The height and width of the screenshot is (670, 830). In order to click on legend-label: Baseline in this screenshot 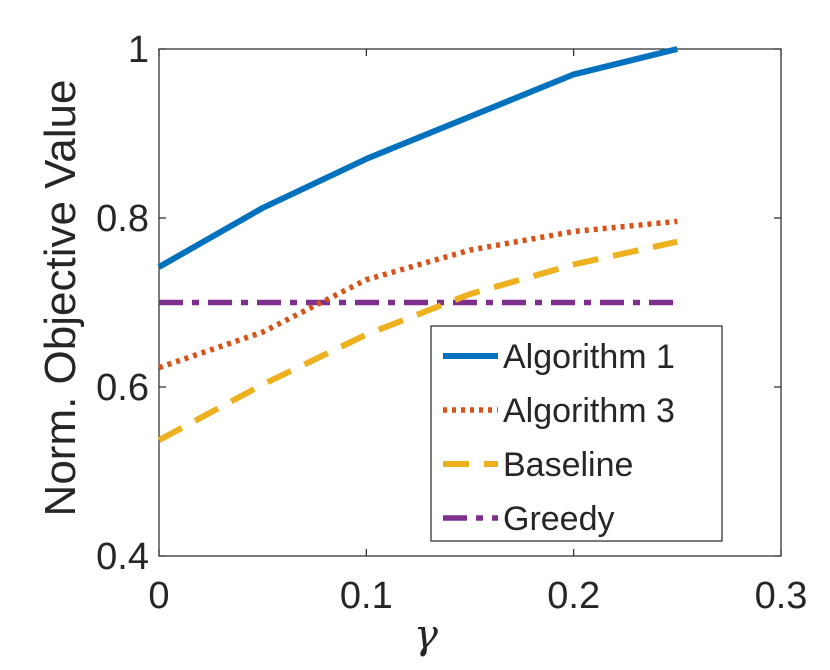, I will do `click(568, 465)`.